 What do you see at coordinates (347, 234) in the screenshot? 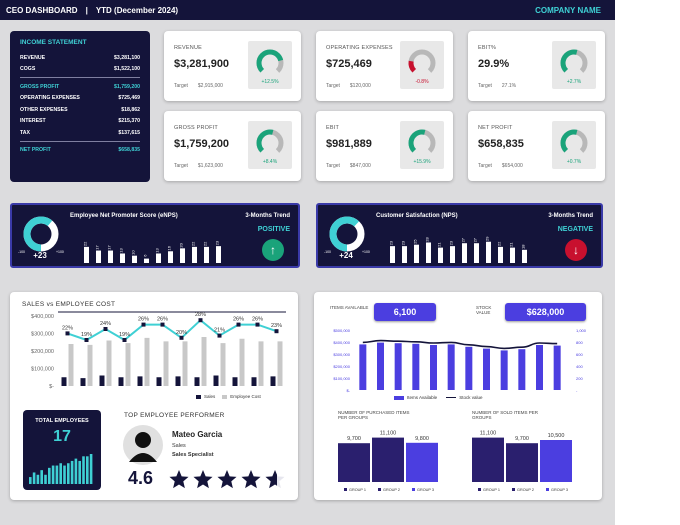
I see `nps-gauge` at bounding box center [347, 234].